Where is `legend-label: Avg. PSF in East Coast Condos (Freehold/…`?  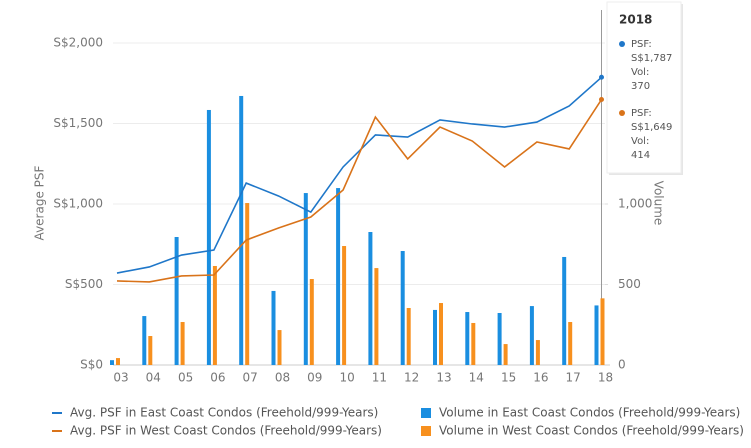 legend-label: Avg. PSF in East Coast Condos (Freehold/… is located at coordinates (224, 413).